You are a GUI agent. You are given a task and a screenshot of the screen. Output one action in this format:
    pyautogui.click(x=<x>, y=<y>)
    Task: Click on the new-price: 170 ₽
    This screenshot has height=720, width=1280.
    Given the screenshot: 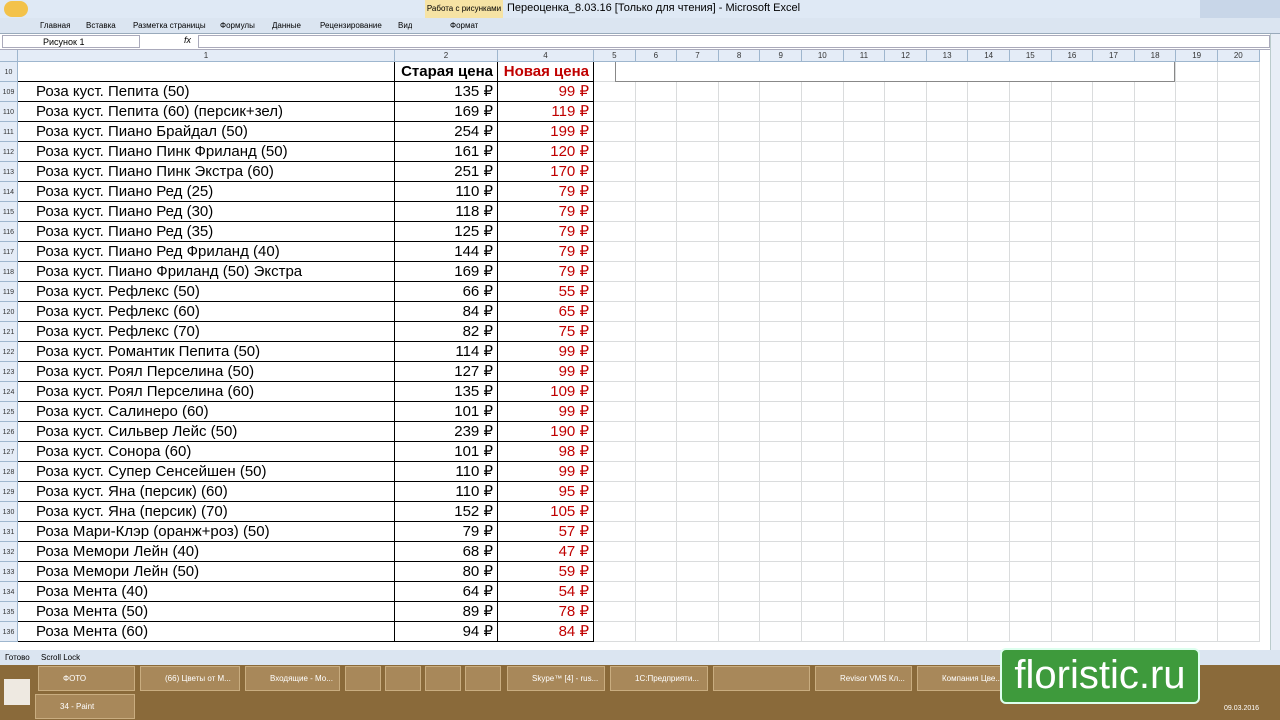 What is the action you would take?
    pyautogui.click(x=546, y=172)
    